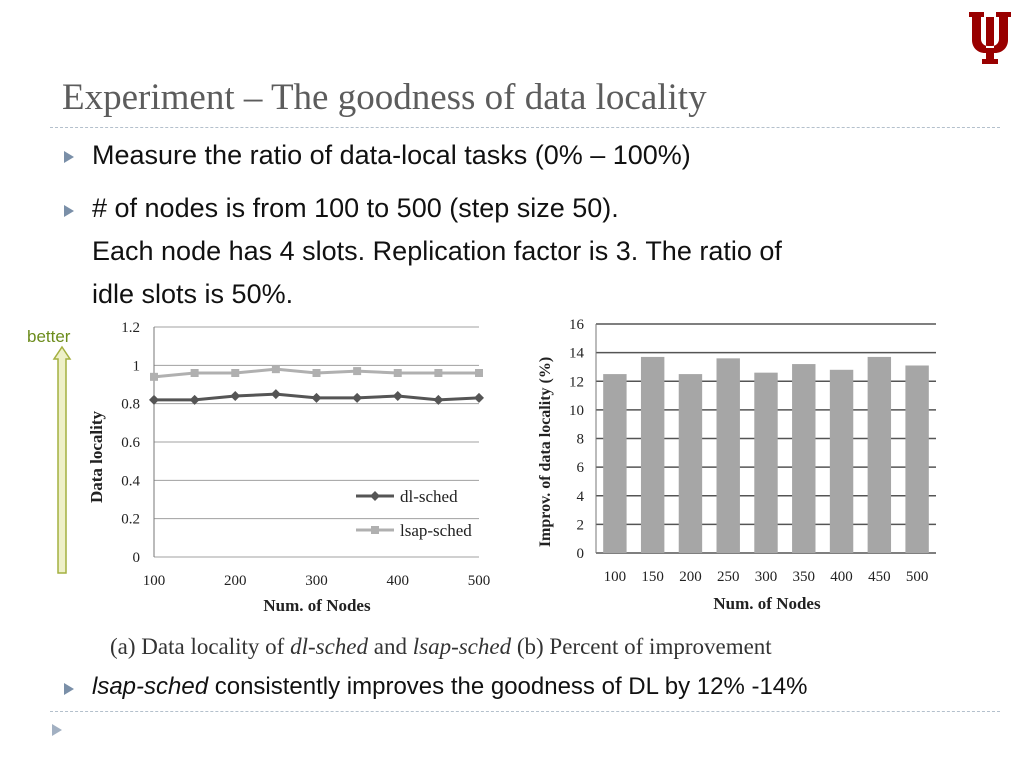  What do you see at coordinates (329, 646) in the screenshot?
I see `caption-a-dl-sched: dl-sched` at bounding box center [329, 646].